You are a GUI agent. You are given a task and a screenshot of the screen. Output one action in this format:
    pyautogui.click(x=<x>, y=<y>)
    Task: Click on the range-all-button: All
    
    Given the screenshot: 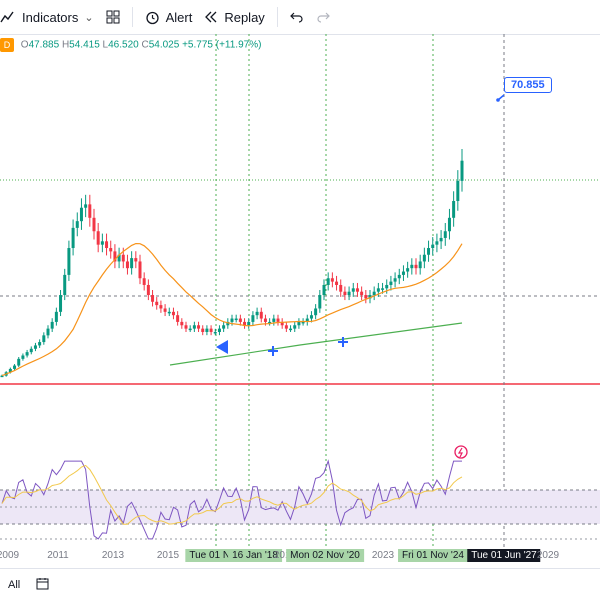 What is the action you would take?
    pyautogui.click(x=14, y=585)
    